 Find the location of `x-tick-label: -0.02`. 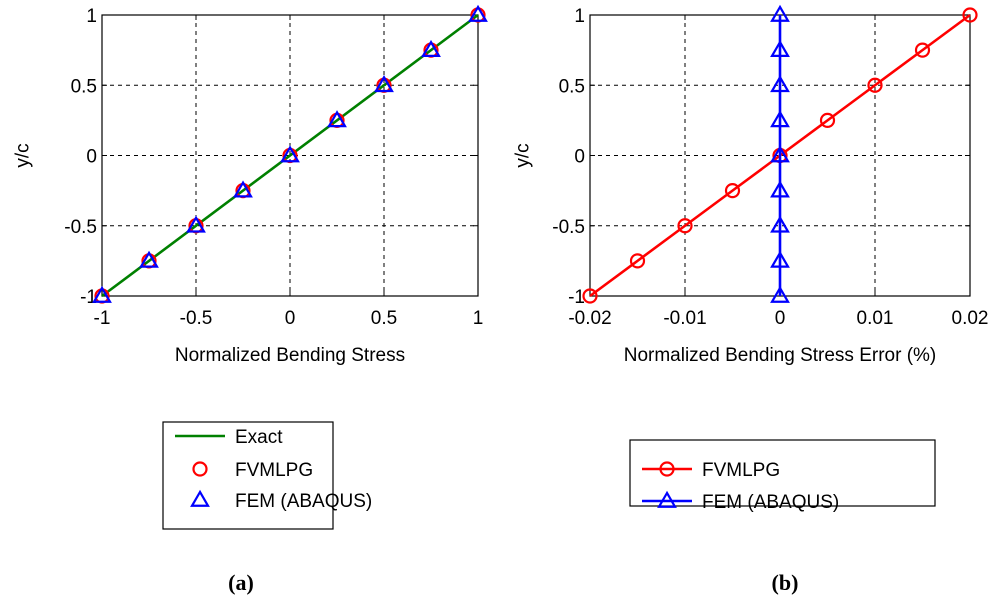

x-tick-label: -0.02 is located at coordinates (589, 318).